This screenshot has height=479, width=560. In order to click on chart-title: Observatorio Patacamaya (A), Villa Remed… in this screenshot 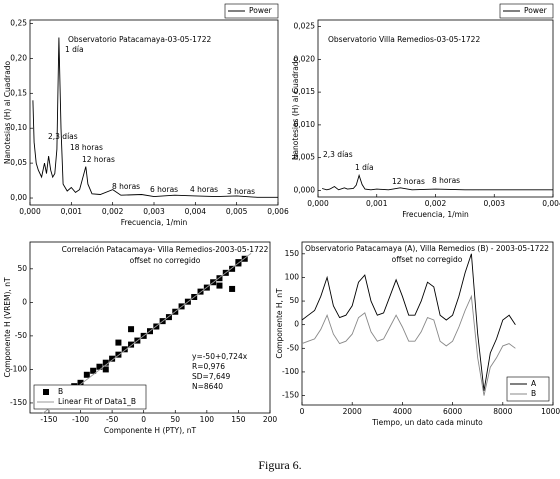, I will do `click(427, 248)`.